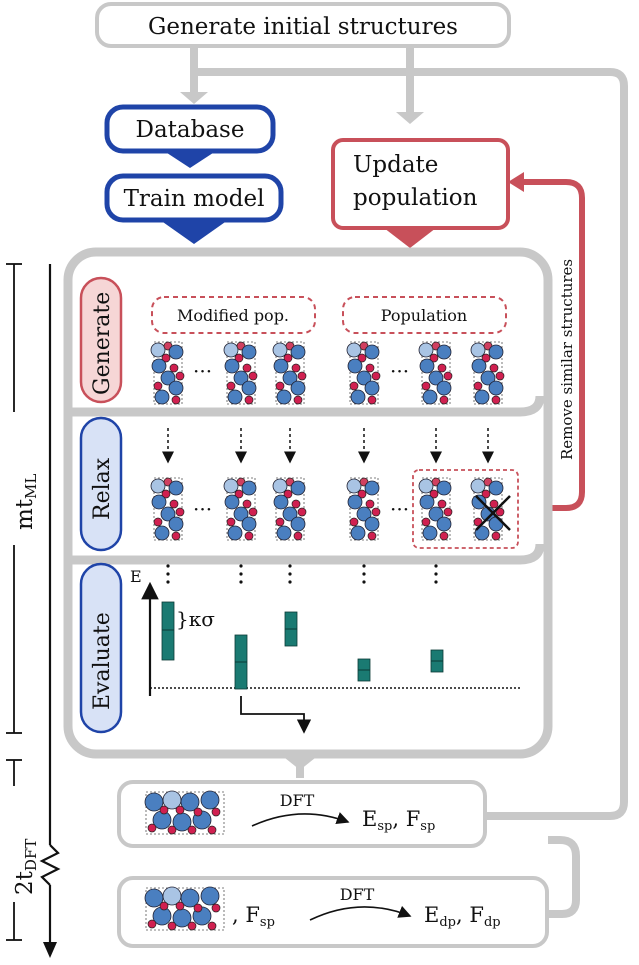  I want to click on modified-pop-box, so click(233, 315).